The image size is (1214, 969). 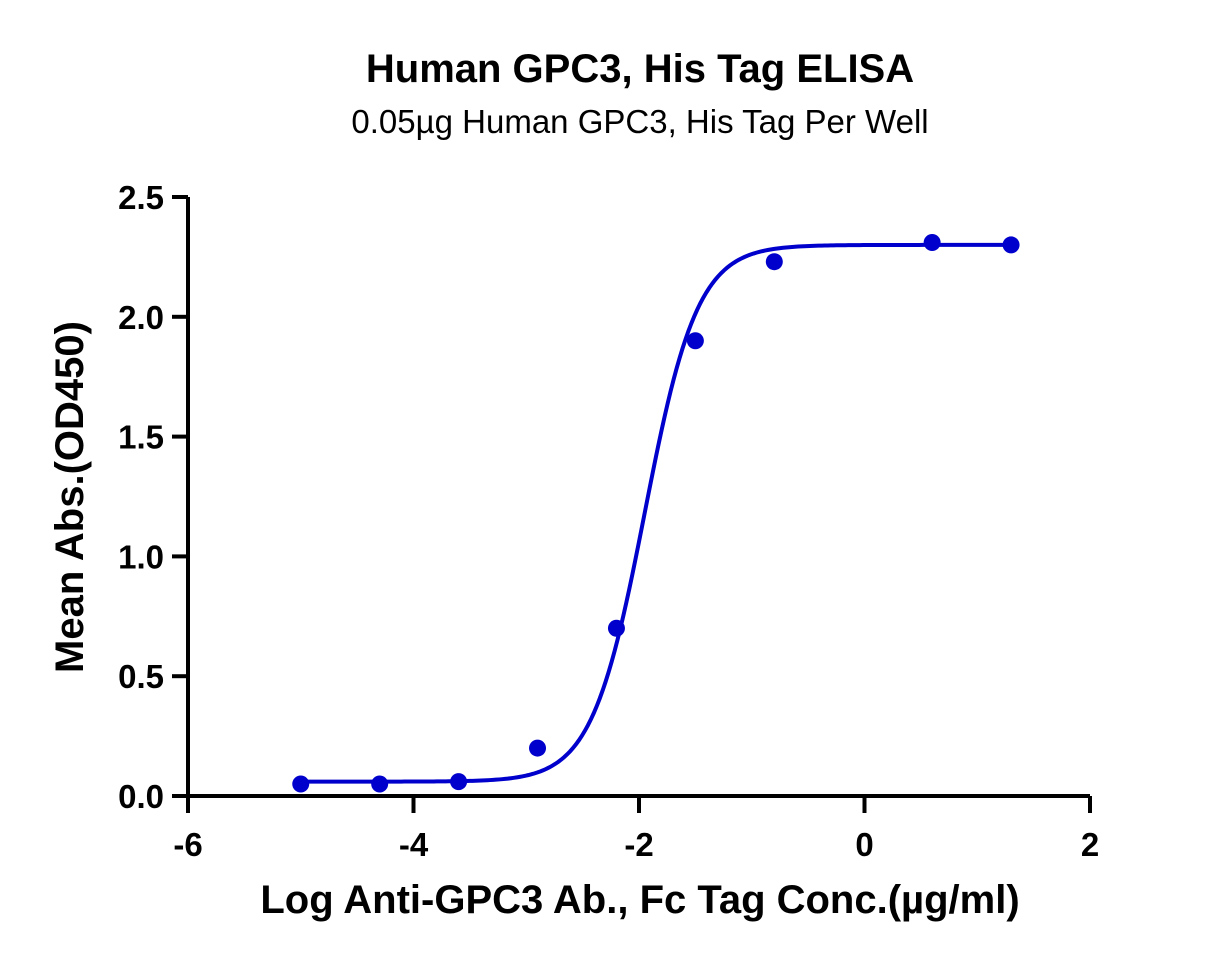 What do you see at coordinates (141, 796) in the screenshot?
I see `y-tick-label: 0.0` at bounding box center [141, 796].